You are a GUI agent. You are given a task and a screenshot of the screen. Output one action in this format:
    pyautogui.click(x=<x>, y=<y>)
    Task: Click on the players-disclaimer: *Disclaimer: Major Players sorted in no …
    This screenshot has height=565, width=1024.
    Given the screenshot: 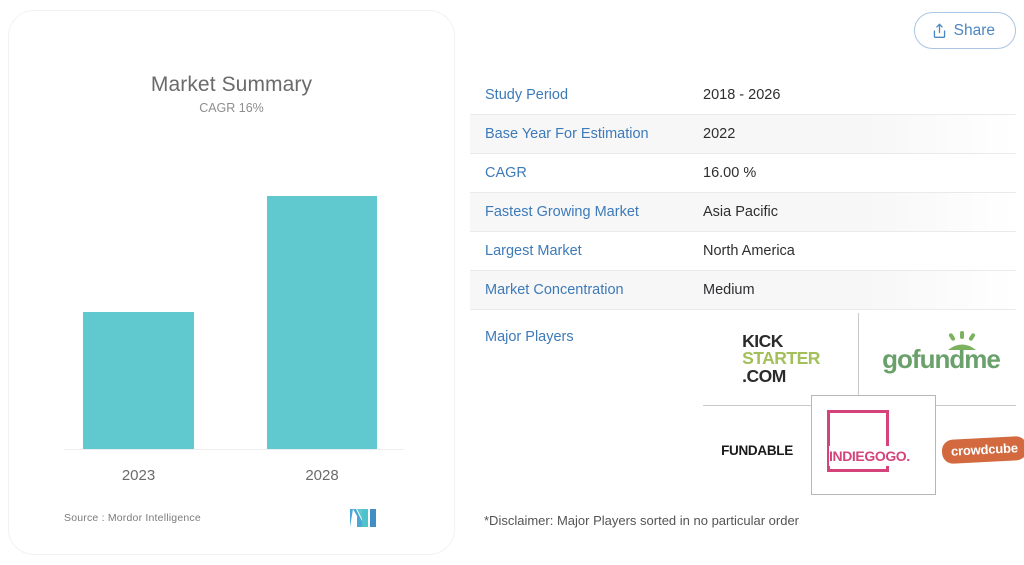 What is the action you would take?
    pyautogui.click(x=642, y=520)
    